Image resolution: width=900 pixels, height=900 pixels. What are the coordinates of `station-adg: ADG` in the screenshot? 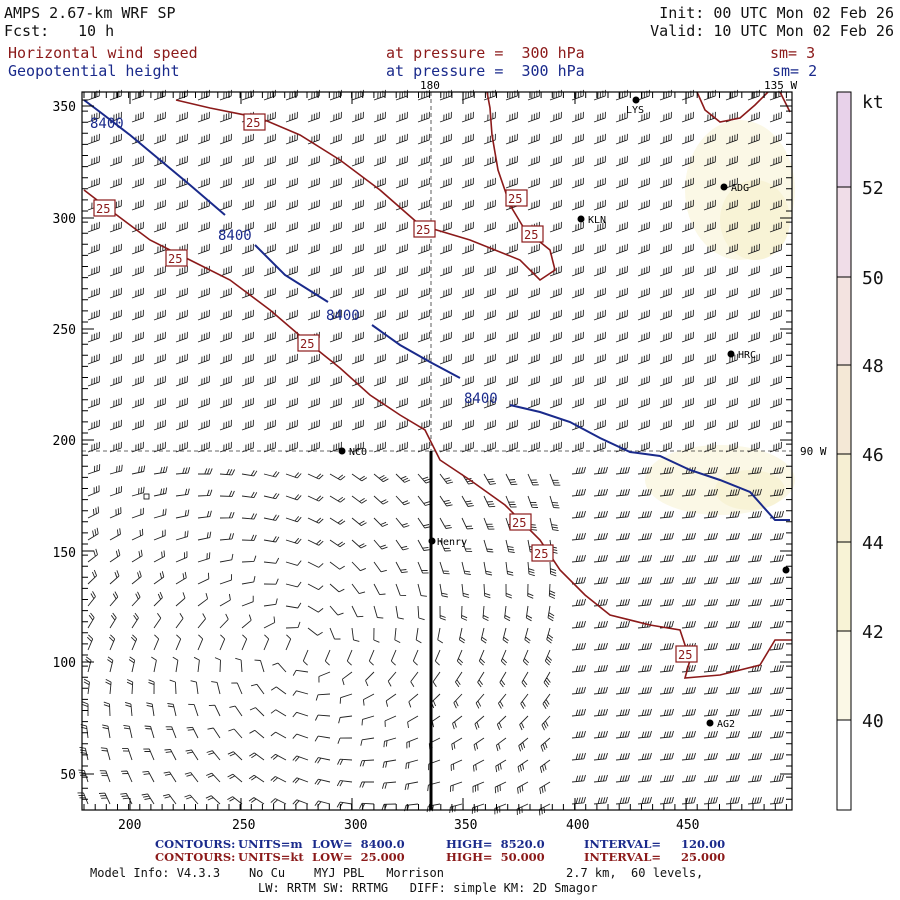 It's located at (740, 188).